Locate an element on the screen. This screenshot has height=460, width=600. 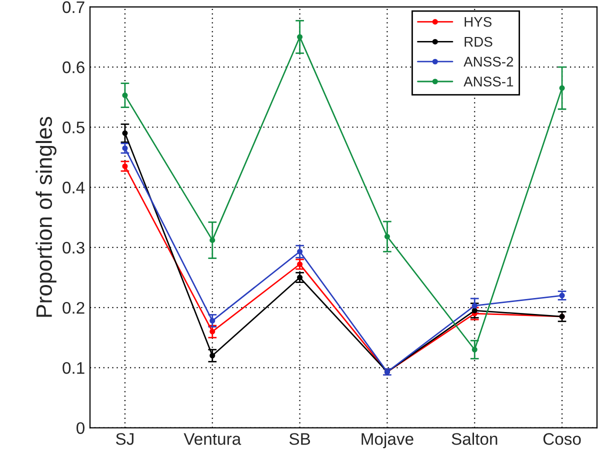
y-tick-label: 0.7 is located at coordinates (73, 7).